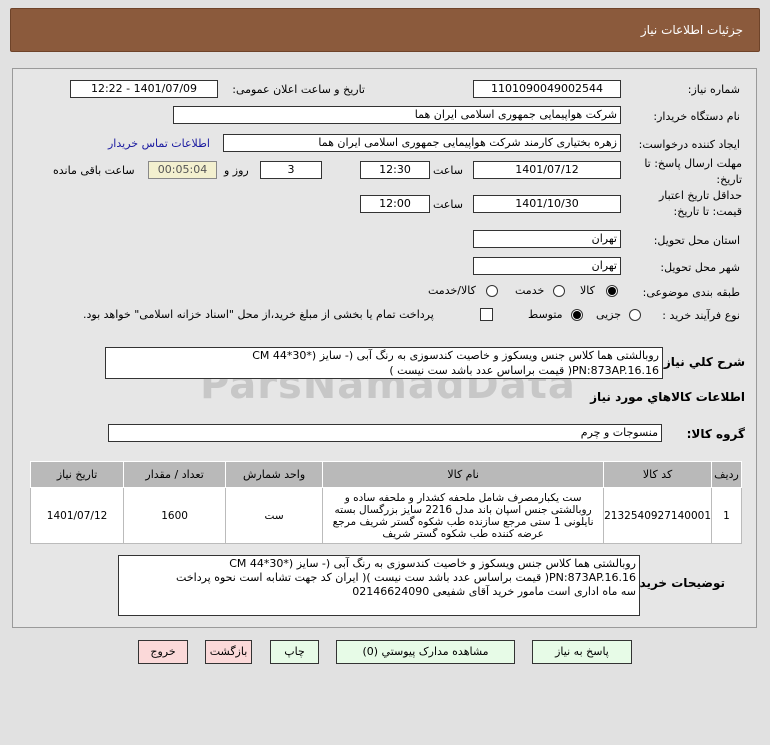 The image size is (770, 745). Describe the element at coordinates (77, 474) in the screenshot. I see `col-date: تاریخ نیاز` at that location.